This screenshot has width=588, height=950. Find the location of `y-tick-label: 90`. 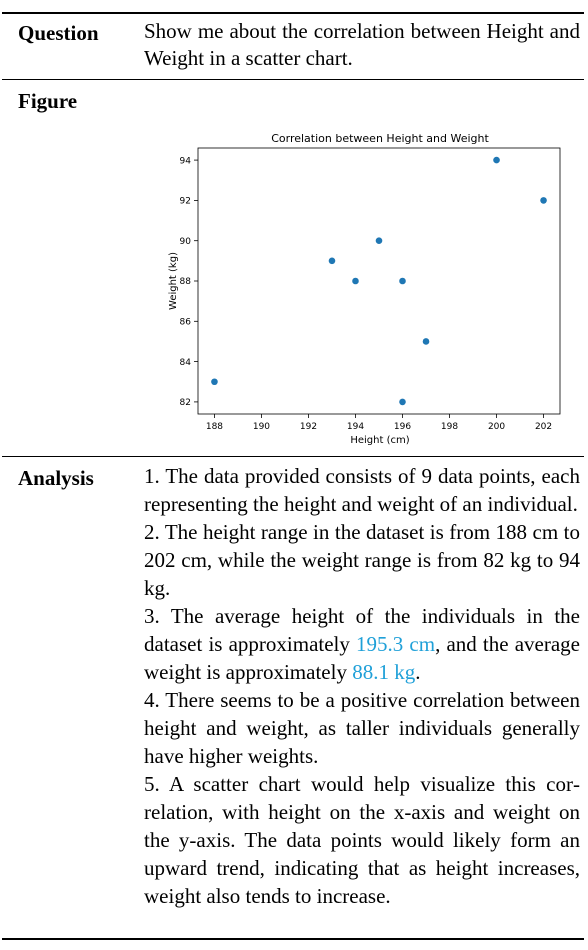

y-tick-label: 90 is located at coordinates (186, 242).